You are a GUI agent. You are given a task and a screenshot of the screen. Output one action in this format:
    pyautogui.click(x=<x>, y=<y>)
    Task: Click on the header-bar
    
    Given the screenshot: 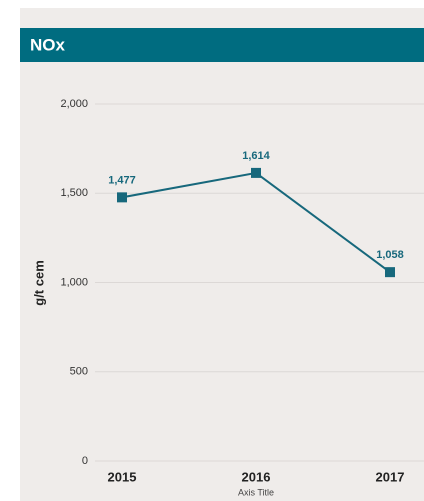 What is the action you would take?
    pyautogui.click(x=222, y=45)
    